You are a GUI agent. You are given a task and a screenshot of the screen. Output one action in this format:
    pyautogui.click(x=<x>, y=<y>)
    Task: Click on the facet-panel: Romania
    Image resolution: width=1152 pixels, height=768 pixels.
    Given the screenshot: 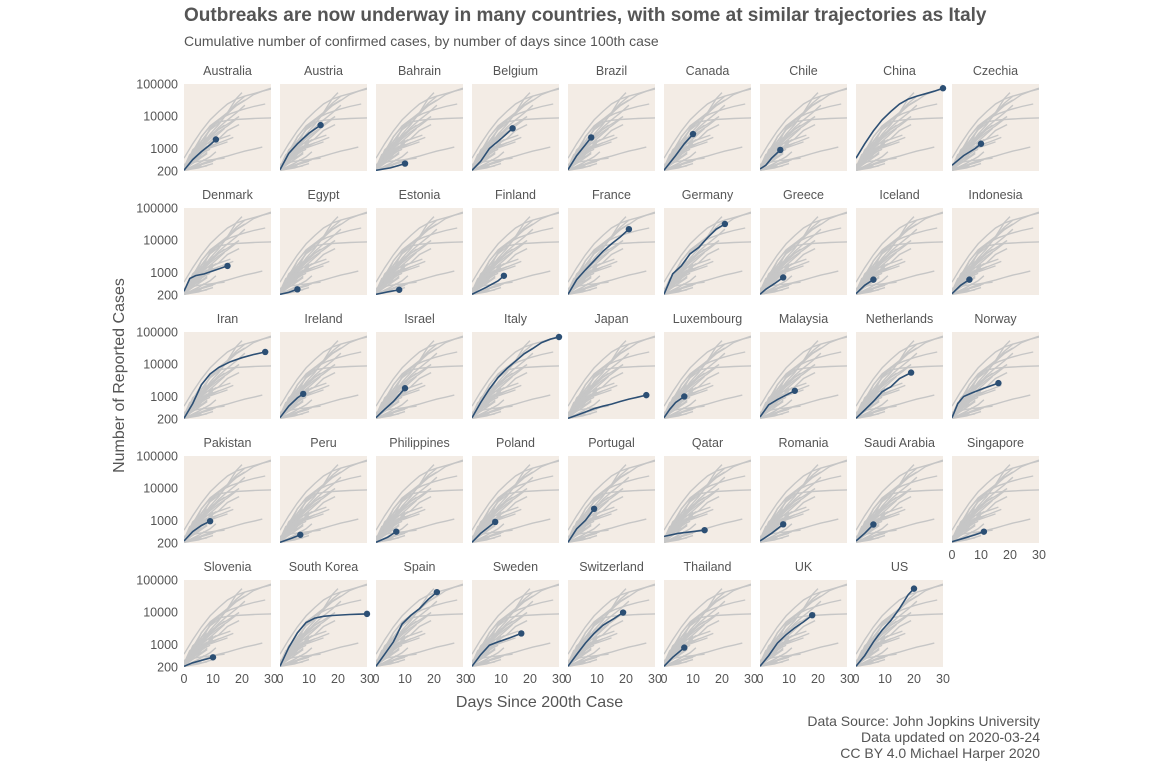 What is the action you would take?
    pyautogui.click(x=803, y=489)
    